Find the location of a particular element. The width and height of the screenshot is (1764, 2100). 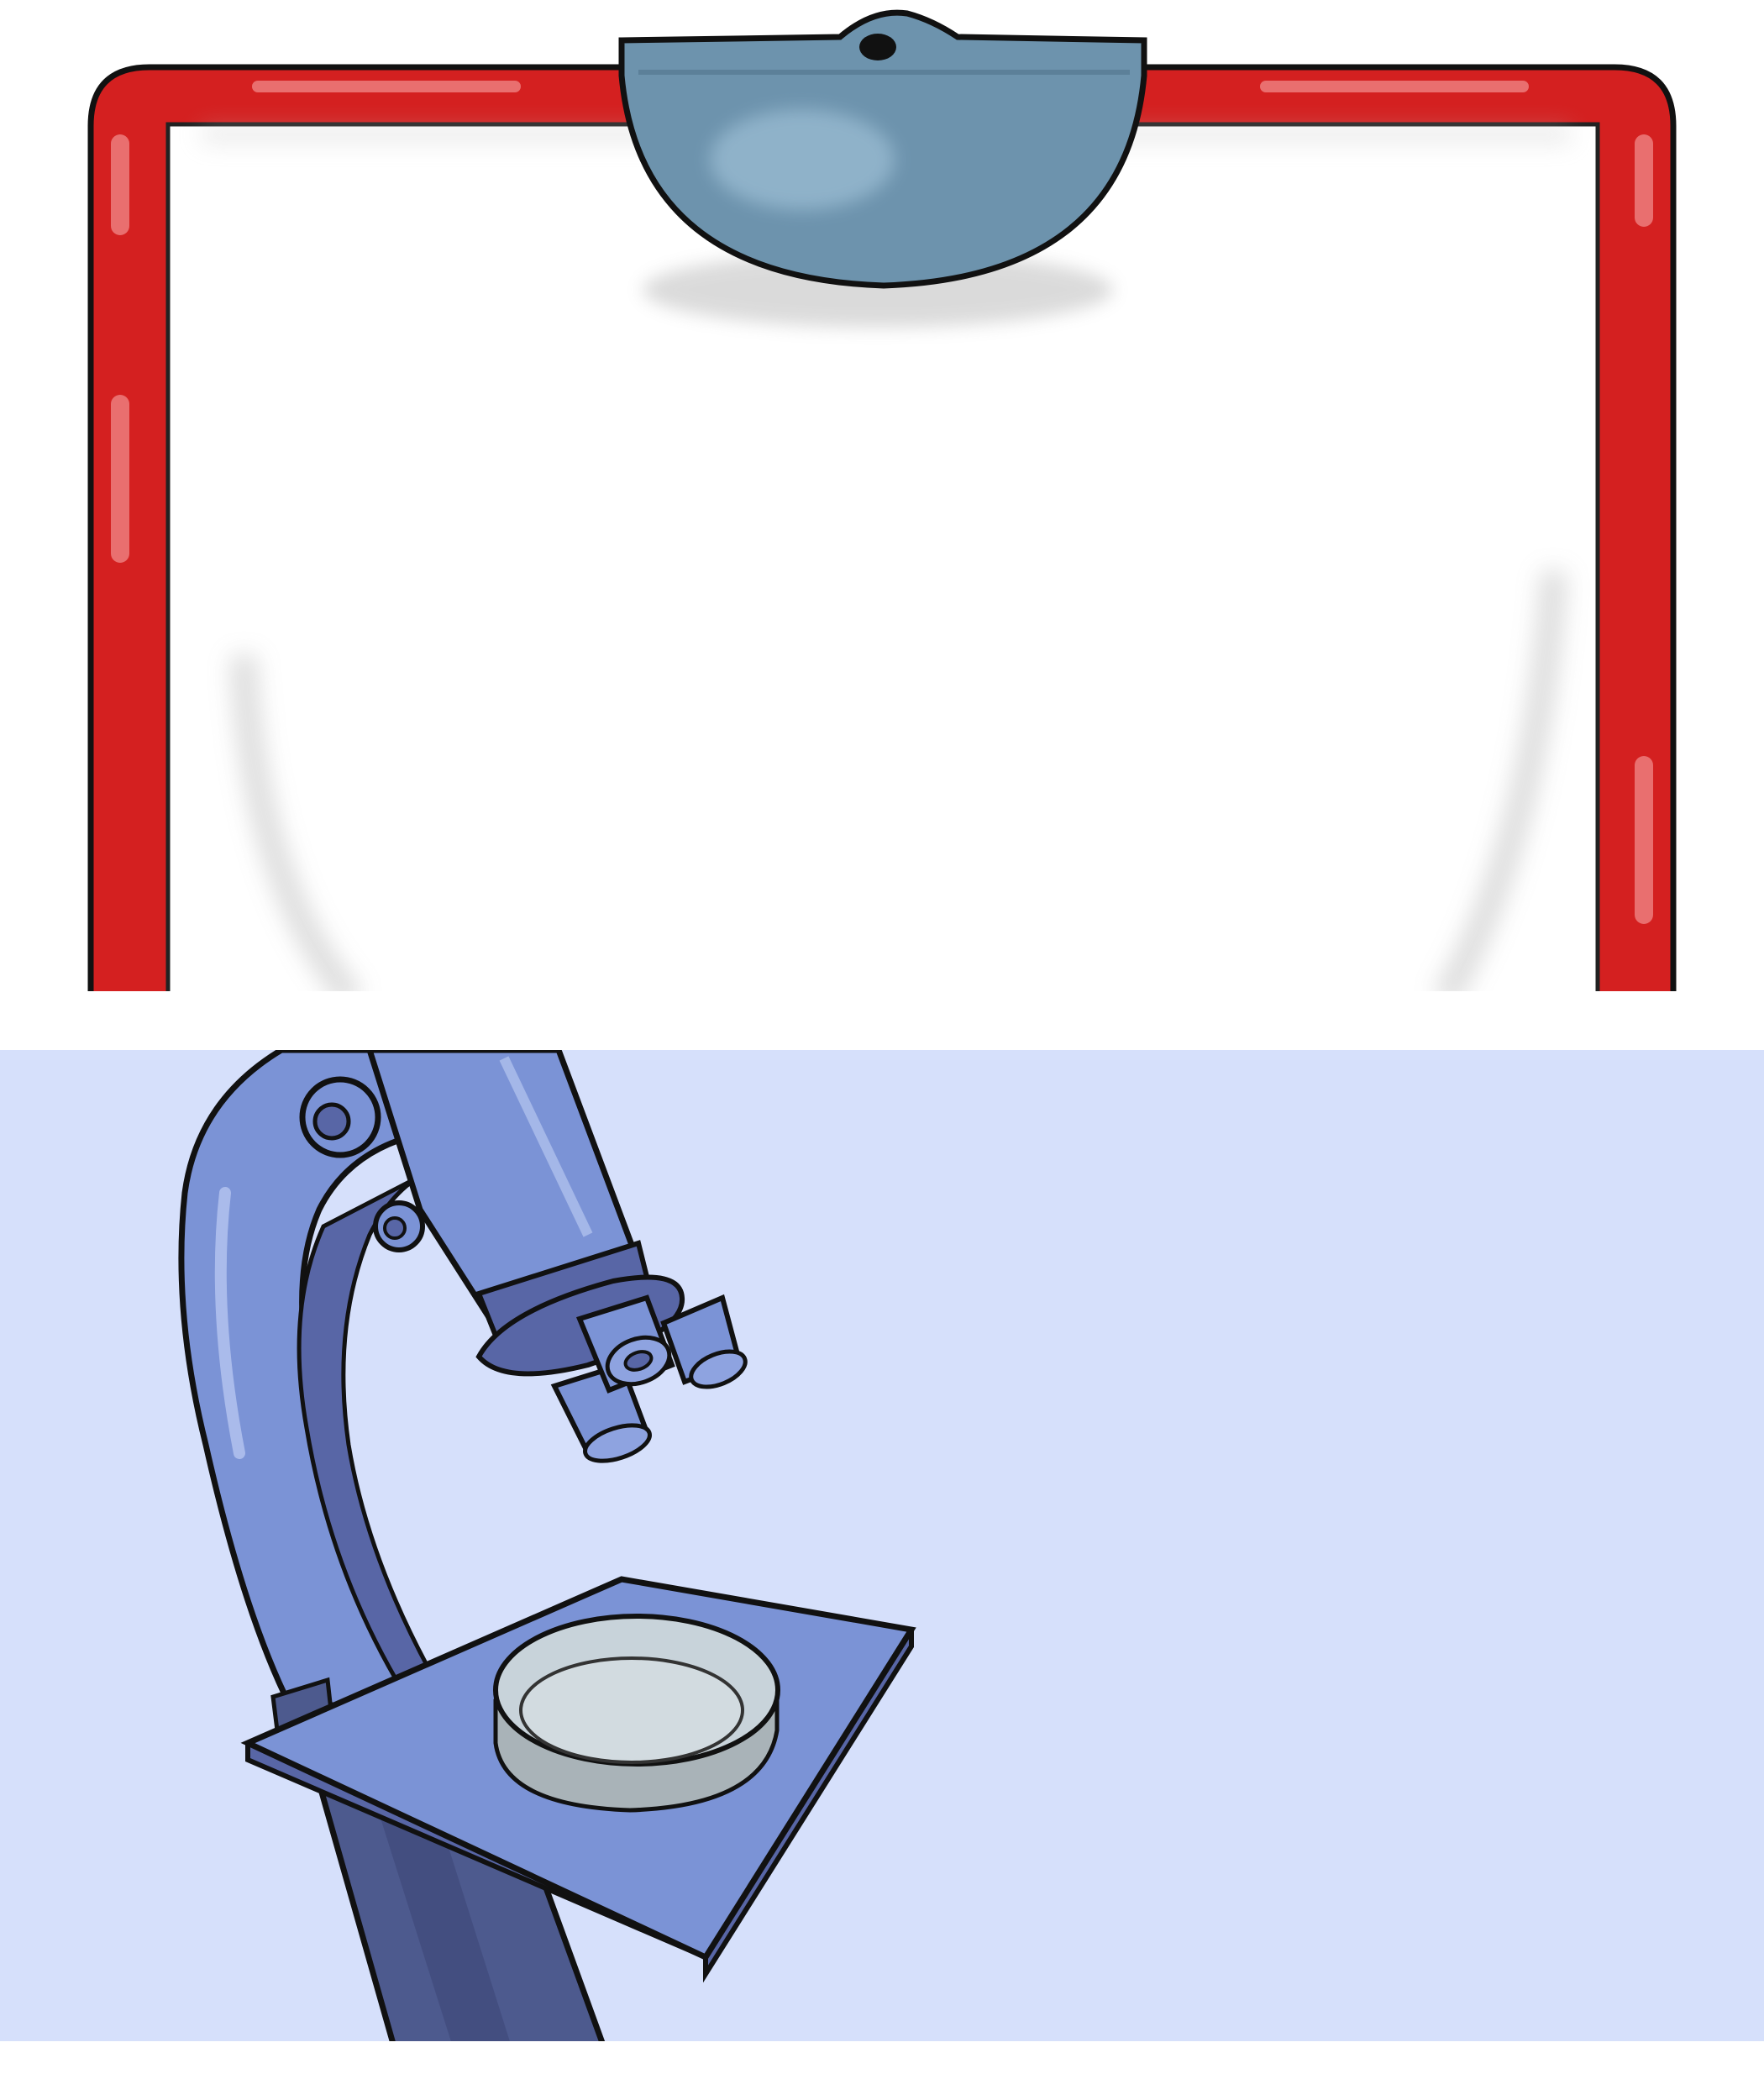

clip-icon is located at coordinates (882, 149).